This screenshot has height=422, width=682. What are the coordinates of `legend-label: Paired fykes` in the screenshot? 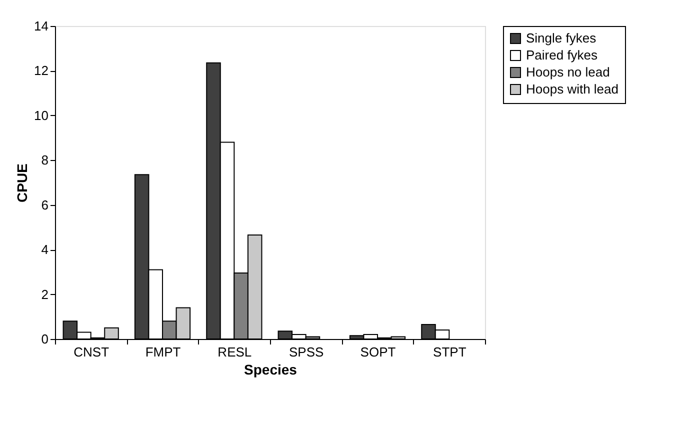 It's located at (562, 55).